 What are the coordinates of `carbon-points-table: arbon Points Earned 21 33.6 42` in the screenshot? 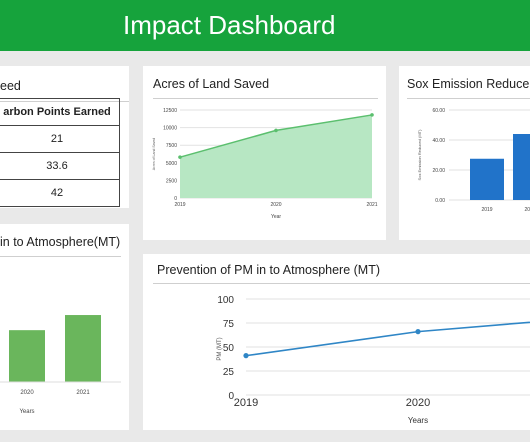 It's located at (60, 152).